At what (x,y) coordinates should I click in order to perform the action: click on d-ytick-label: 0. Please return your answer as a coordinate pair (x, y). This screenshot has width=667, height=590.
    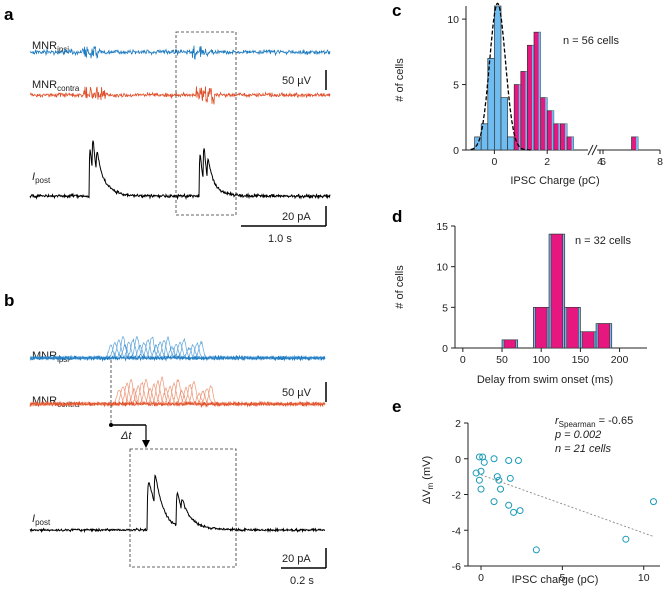
    Looking at the image, I should click on (445, 349).